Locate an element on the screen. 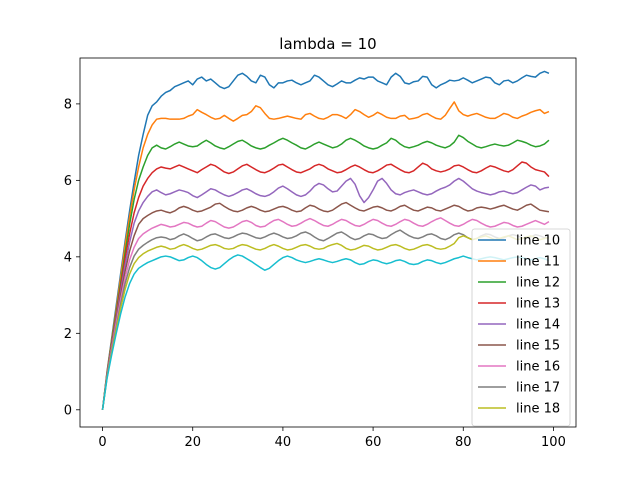  legend-label-0: line 10 is located at coordinates (538, 241).